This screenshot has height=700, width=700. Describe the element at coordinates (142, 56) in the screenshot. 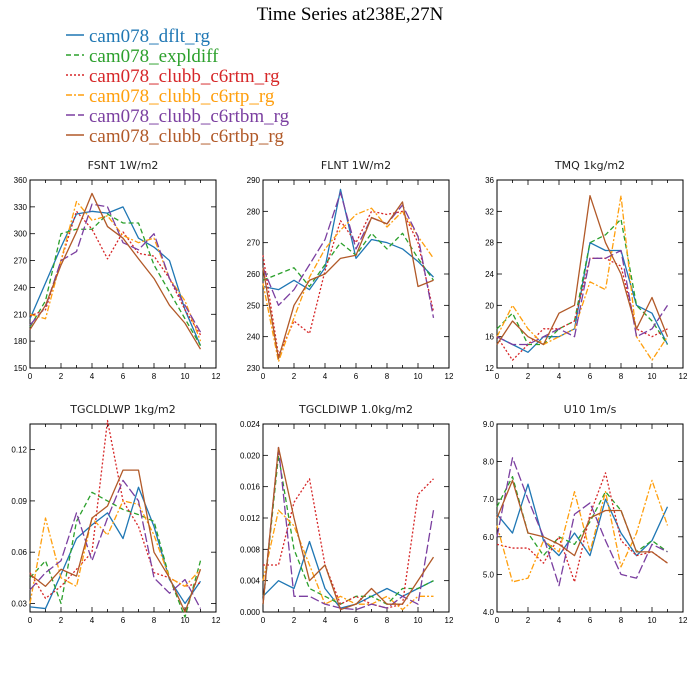

I see `legend-entry: cam078_expldiff` at that location.